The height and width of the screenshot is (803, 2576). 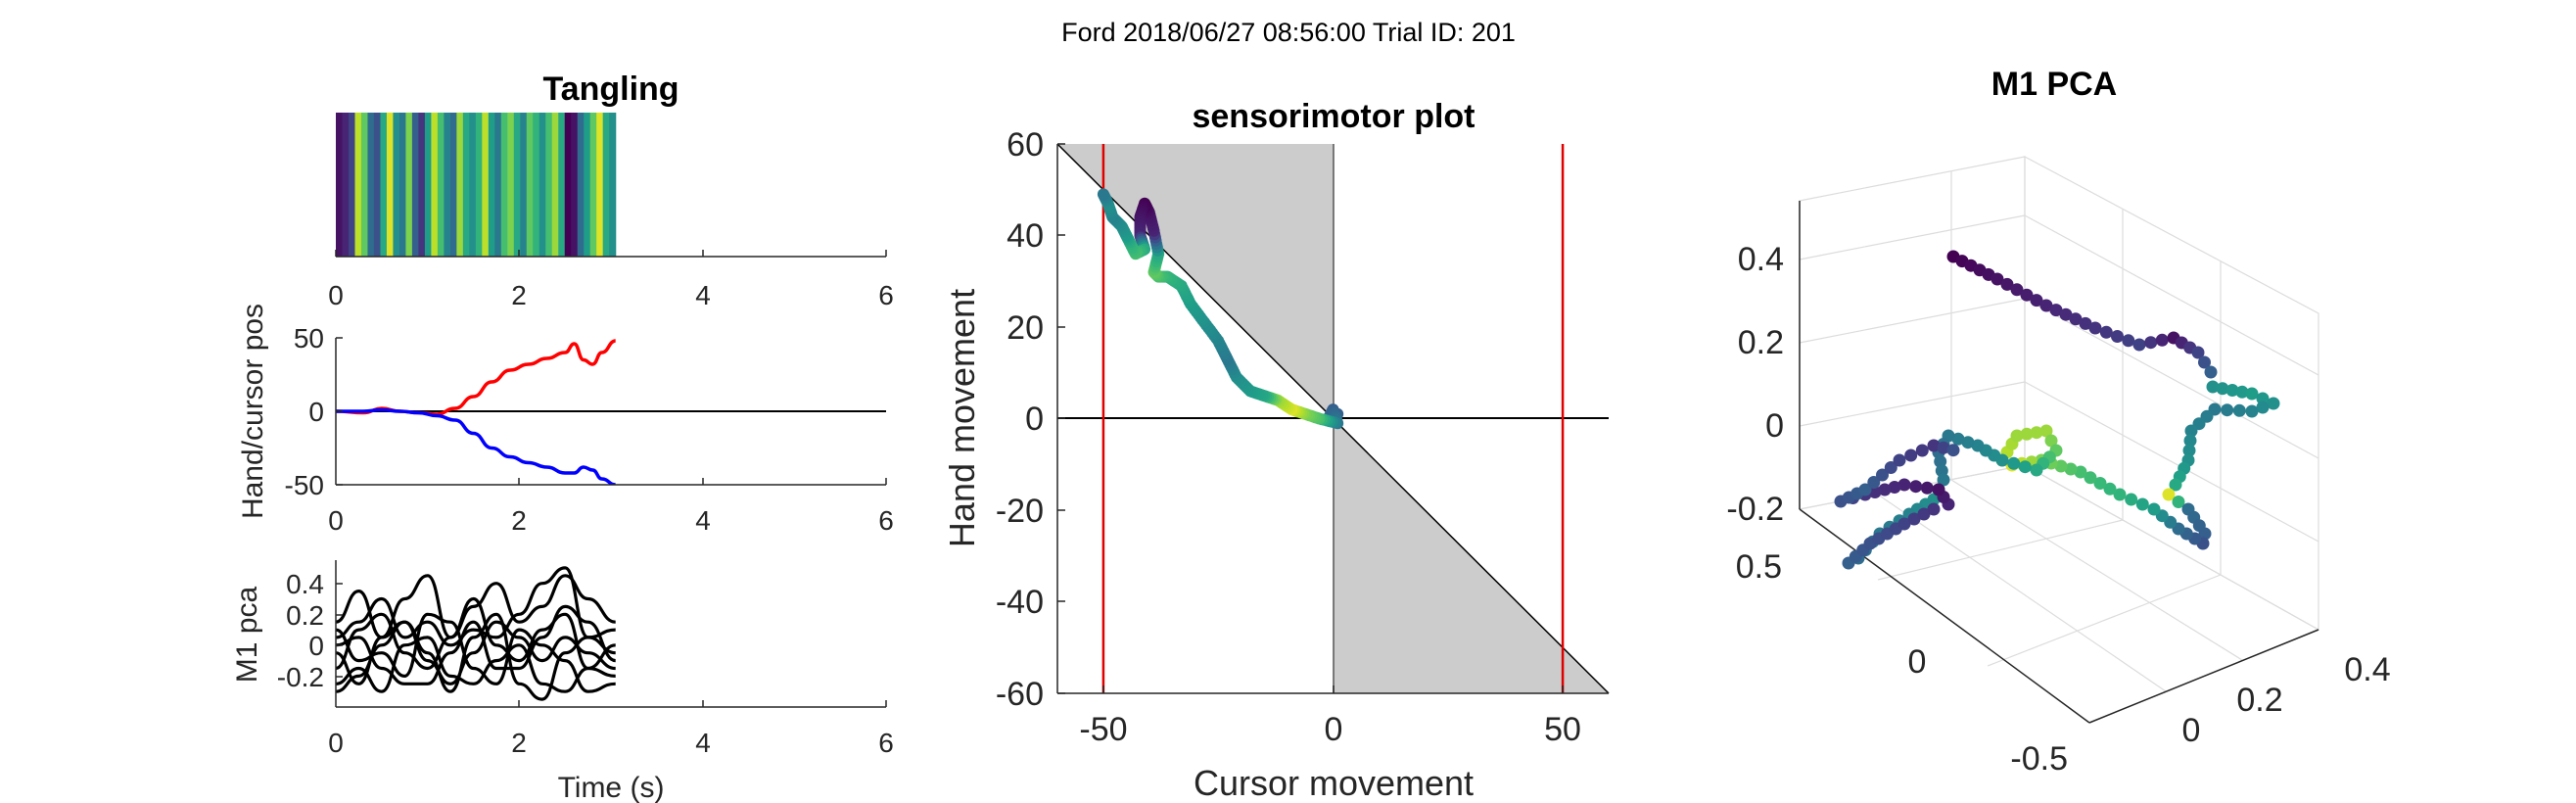 I want to click on sensorimotor-ylabel: Hand movement, so click(x=962, y=418).